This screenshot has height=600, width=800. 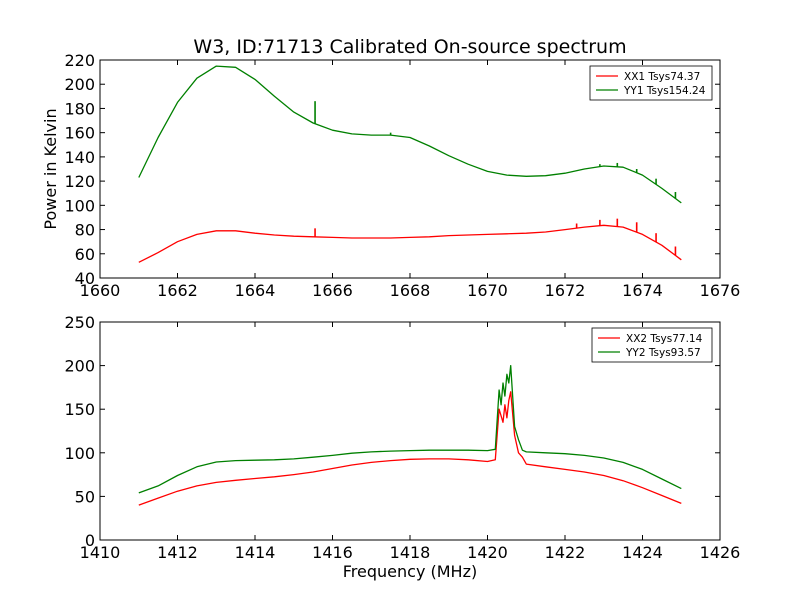 I want to click on y-tick-label: 220, so click(x=79, y=60).